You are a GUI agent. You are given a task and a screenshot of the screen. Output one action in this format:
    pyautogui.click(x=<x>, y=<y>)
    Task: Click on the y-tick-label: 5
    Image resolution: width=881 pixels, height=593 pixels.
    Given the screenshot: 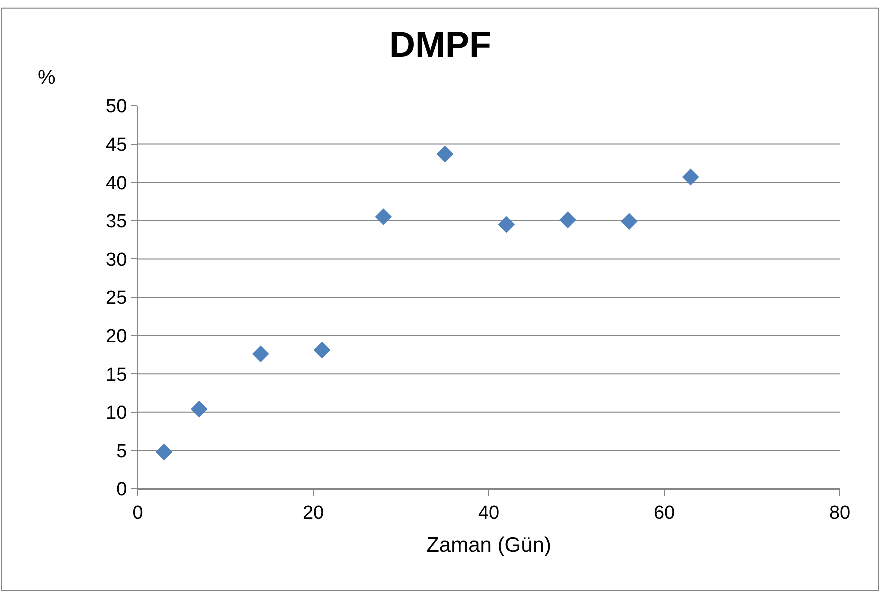 What is the action you would take?
    pyautogui.click(x=122, y=451)
    